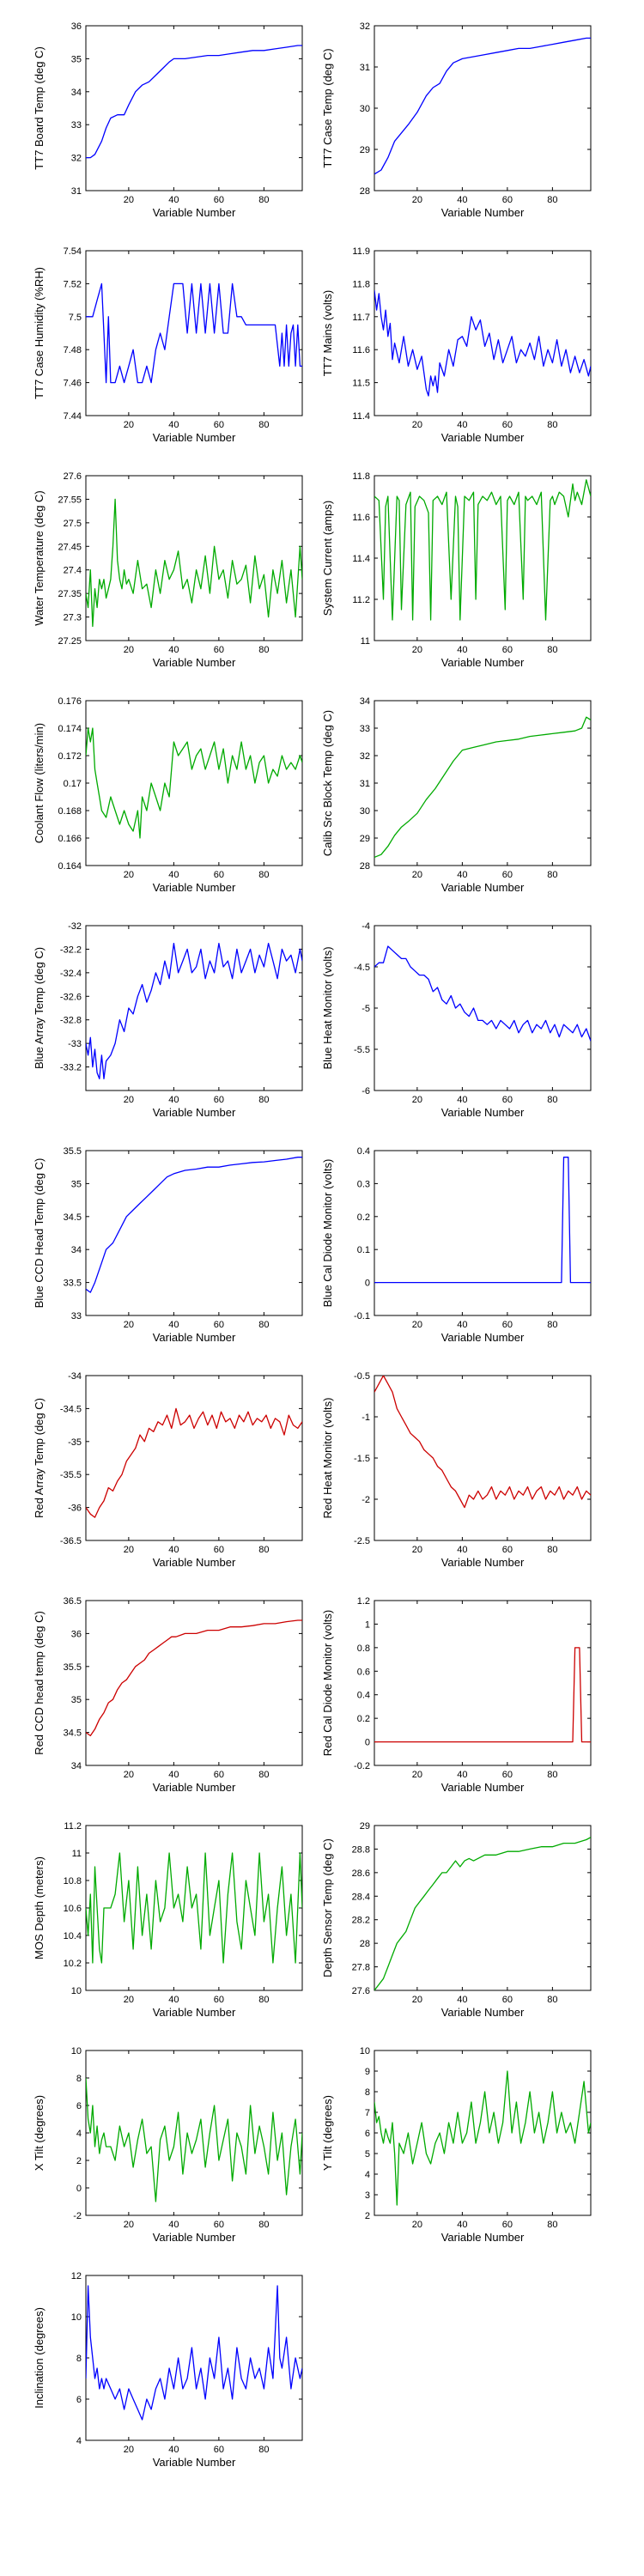  I want to click on y-tick-label: 10, so click(77, 2051).